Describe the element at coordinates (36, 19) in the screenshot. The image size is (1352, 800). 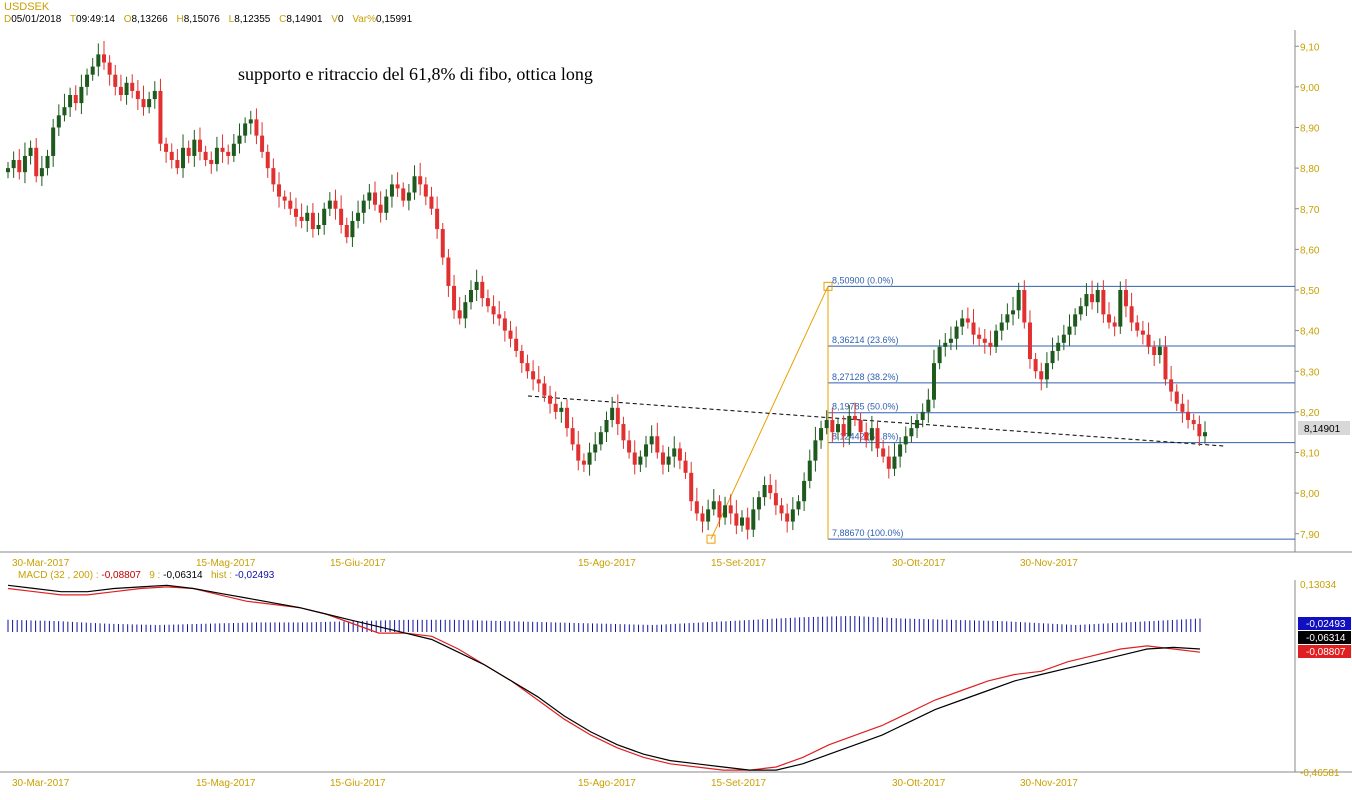
I see `date-value: 05/01/2018` at that location.